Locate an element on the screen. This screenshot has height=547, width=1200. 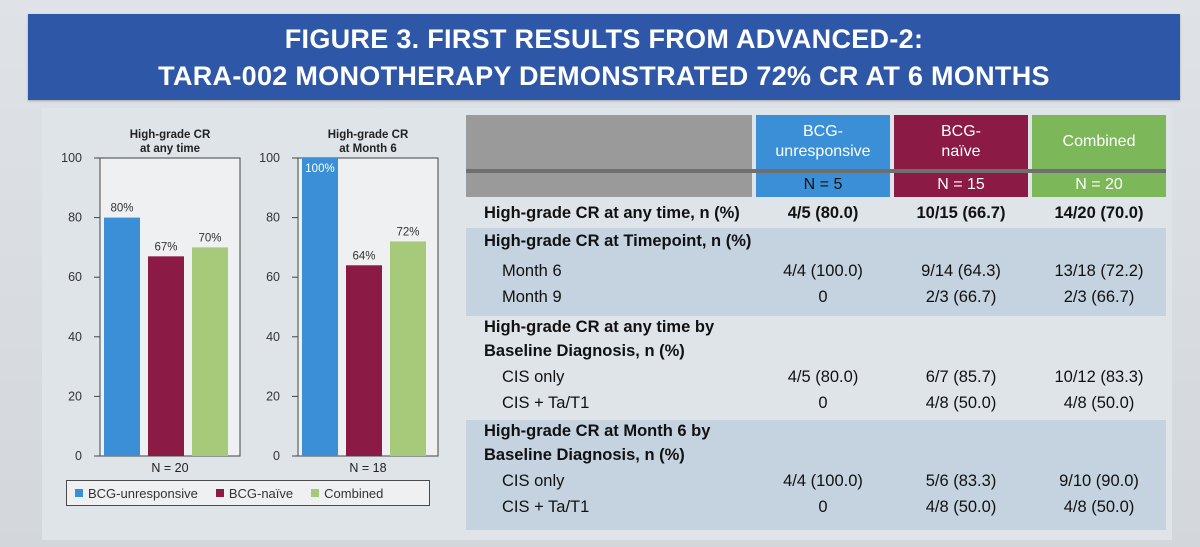
row-label: Month 6 is located at coordinates (532, 271).